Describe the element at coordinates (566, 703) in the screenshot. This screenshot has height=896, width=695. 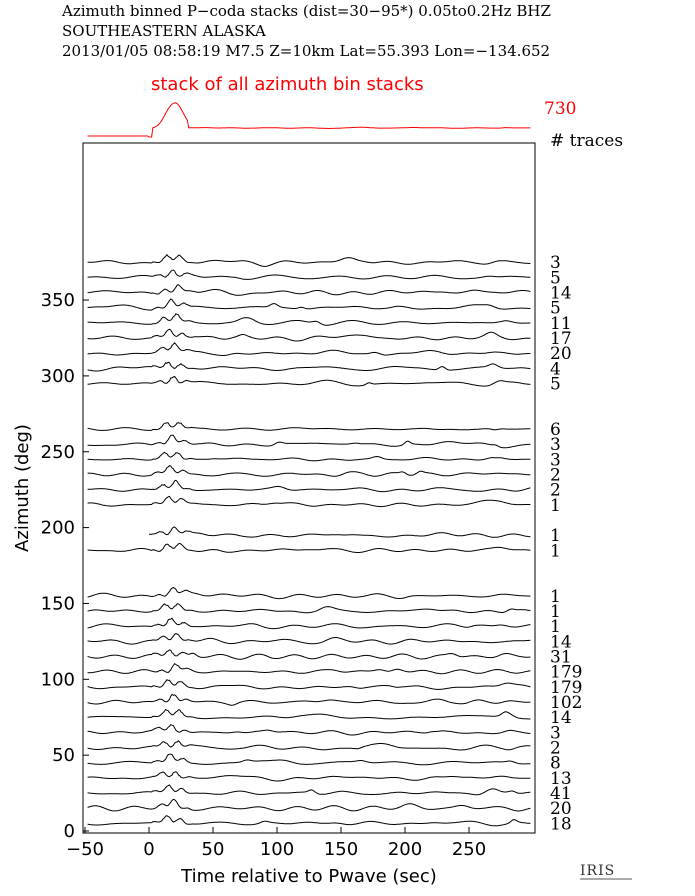
I see `trace-count-label: 102` at that location.